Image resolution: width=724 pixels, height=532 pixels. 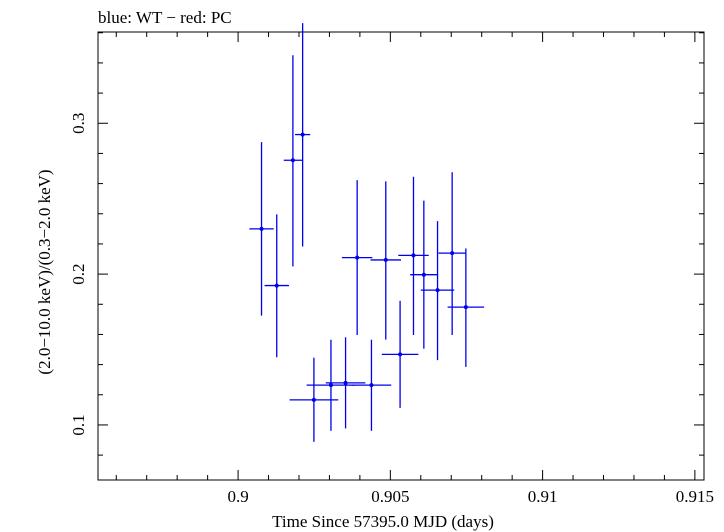 What do you see at coordinates (78, 123) in the screenshot?
I see `y-tick-label: 0.3` at bounding box center [78, 123].